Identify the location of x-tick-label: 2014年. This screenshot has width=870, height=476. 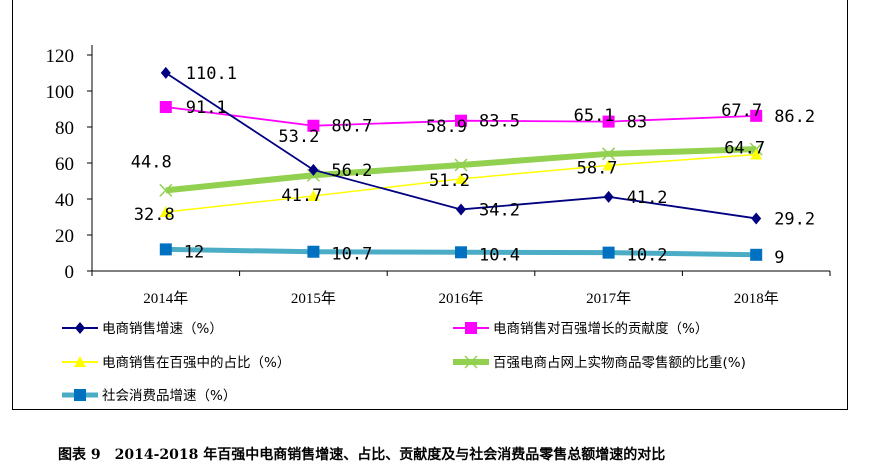
(165, 298).